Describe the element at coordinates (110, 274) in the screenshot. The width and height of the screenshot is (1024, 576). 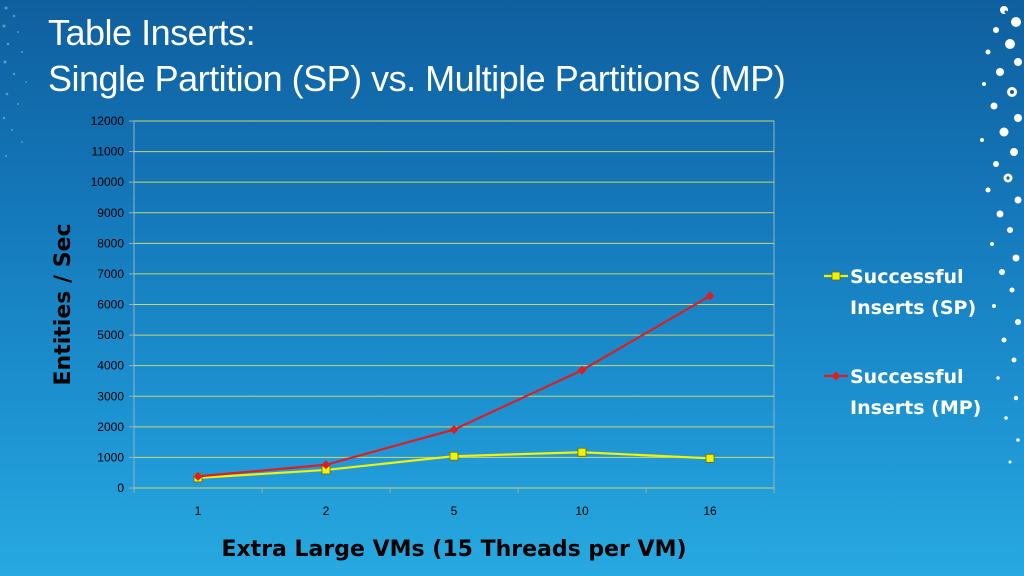
I see `y-tick-label: 7000` at that location.